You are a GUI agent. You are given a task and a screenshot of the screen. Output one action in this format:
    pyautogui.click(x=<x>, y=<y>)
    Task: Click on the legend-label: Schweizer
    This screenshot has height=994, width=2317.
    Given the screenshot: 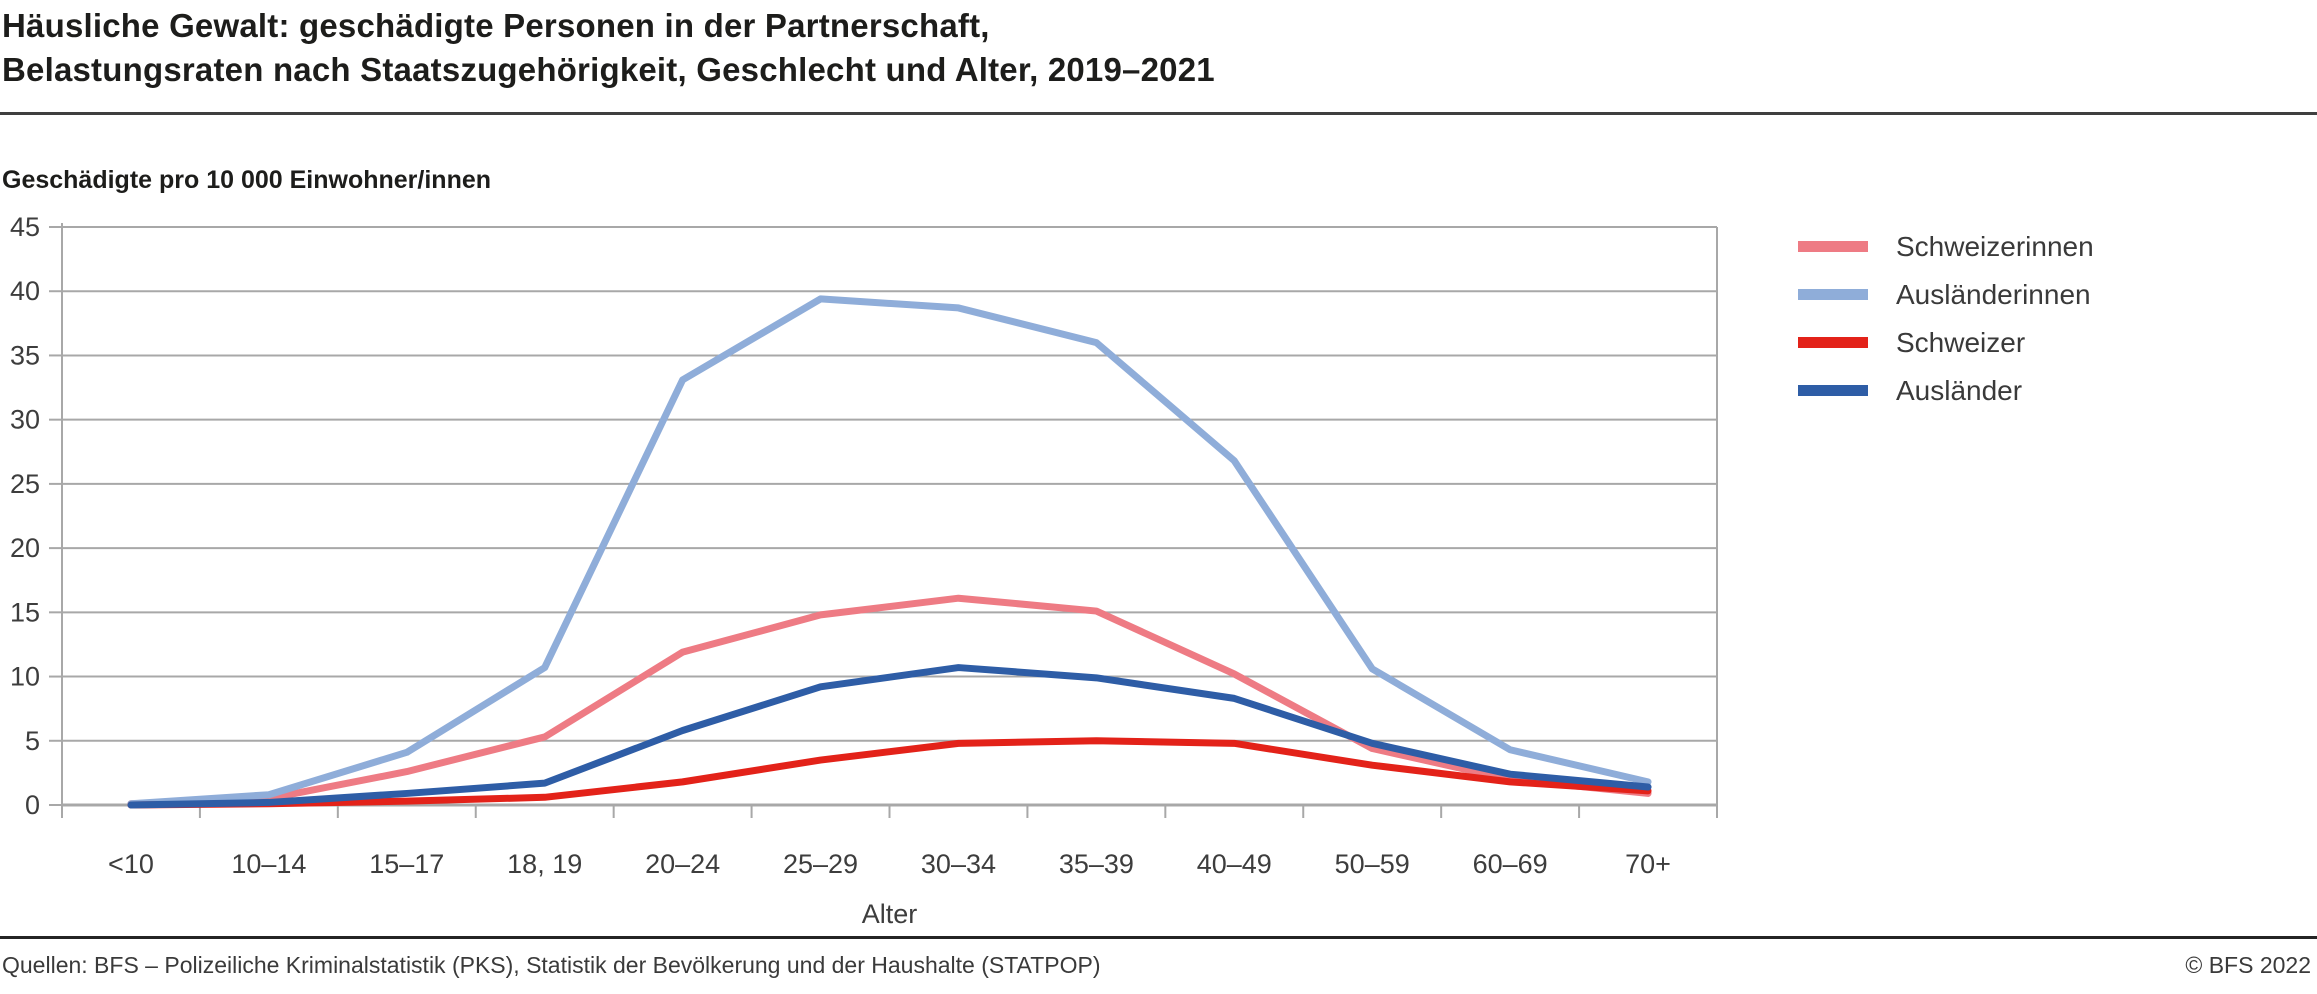 What is the action you would take?
    pyautogui.click(x=1961, y=342)
    